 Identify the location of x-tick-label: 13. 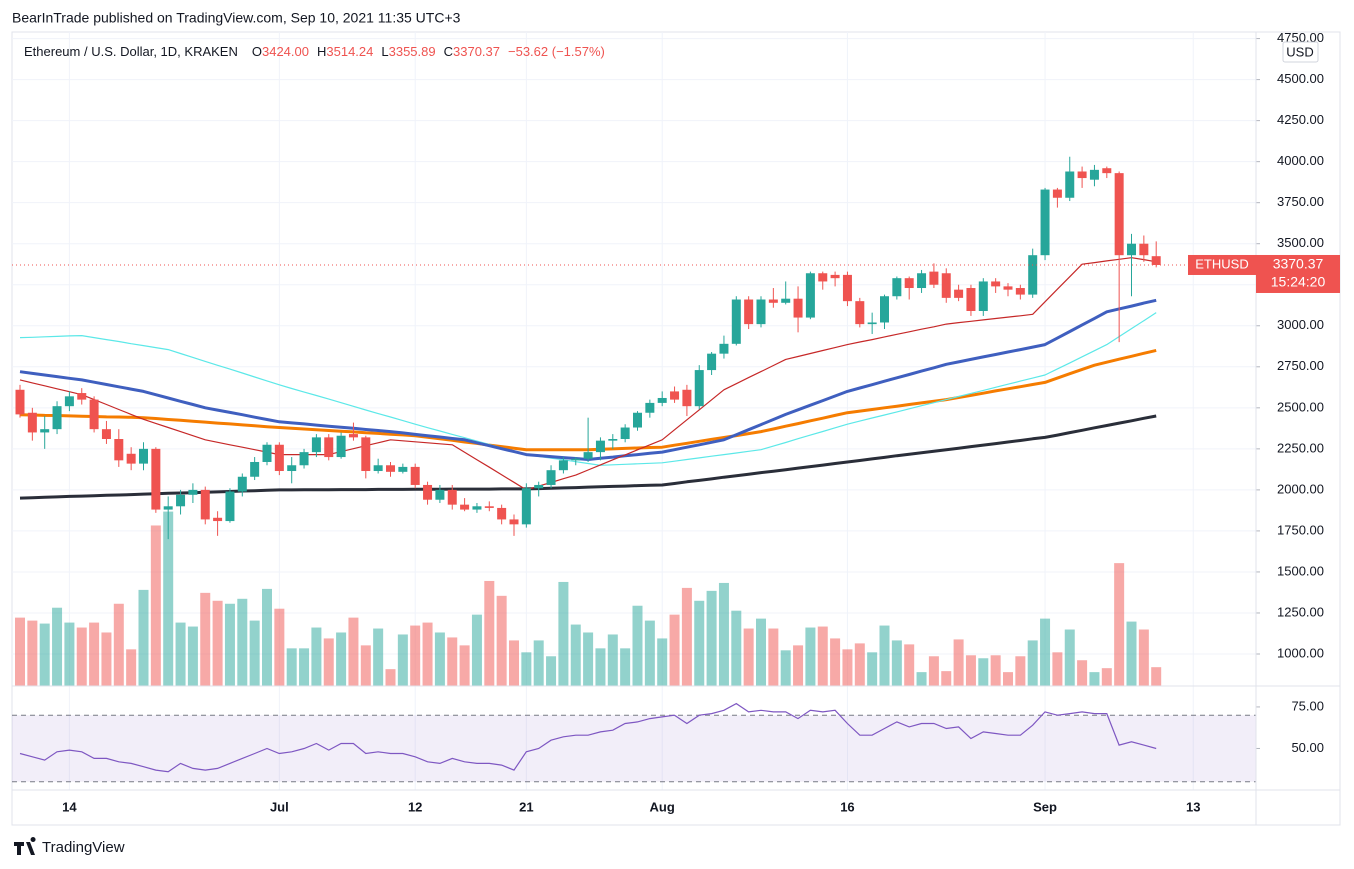
(1193, 806).